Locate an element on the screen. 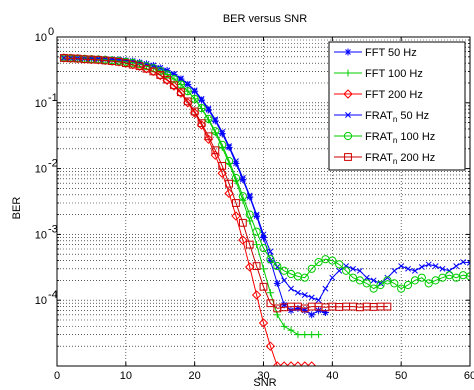 Image resolution: width=474 pixels, height=390 pixels. legend-label: FRATn 200 Hz is located at coordinates (400, 159).